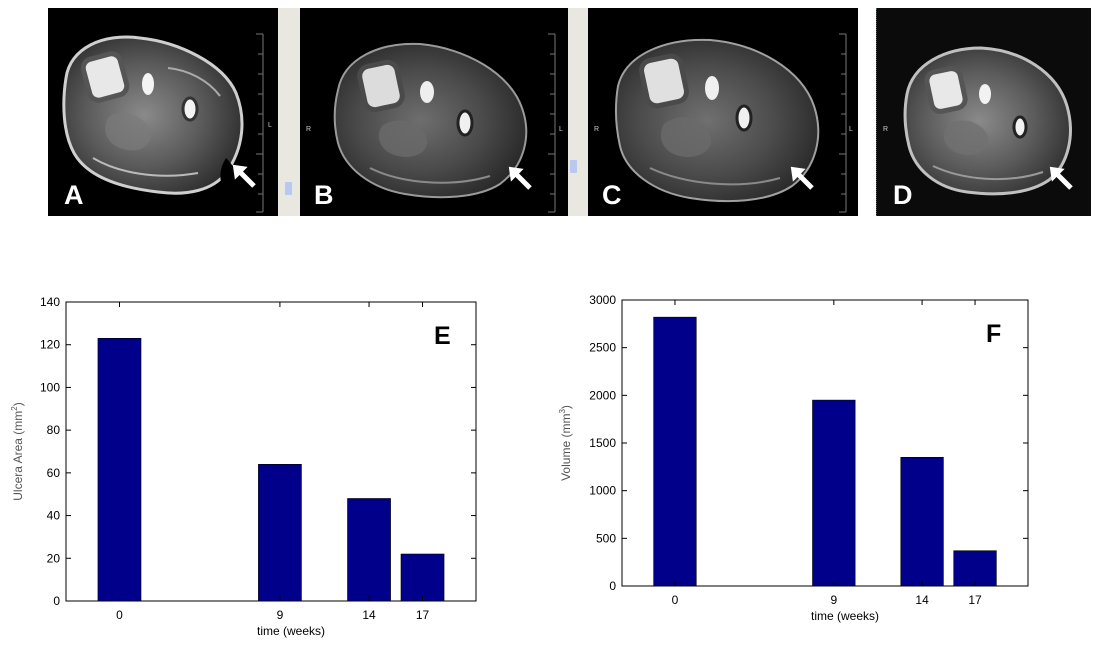 The image size is (1096, 646). What do you see at coordinates (50, 302) in the screenshot?
I see `y-tick-label: 140` at bounding box center [50, 302].